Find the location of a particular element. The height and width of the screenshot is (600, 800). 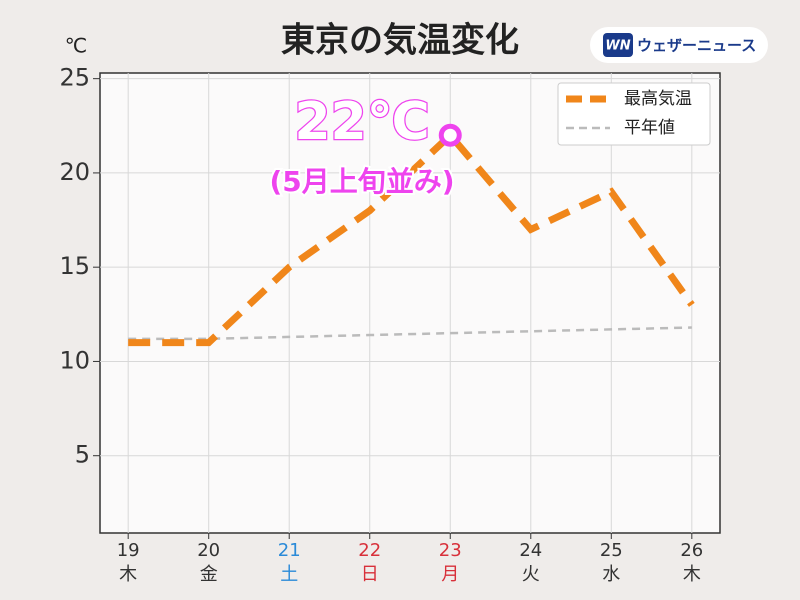

annotation-subtext: (5月上旬並み) is located at coordinates (361, 181).